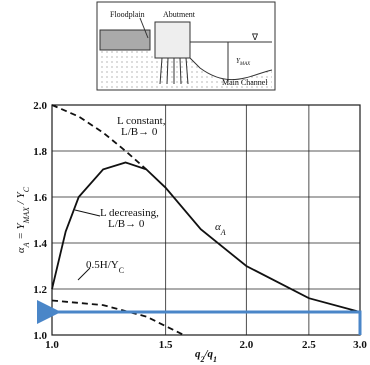 This screenshot has height=365, width=370. I want to click on y-axis-label-part: / Y, so click(21, 198).